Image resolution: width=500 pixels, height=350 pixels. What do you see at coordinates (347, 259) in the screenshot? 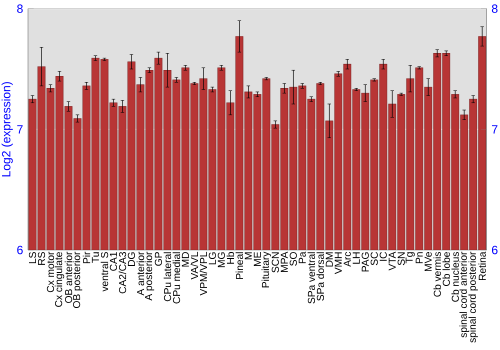
I see `x-tick-label: Arc` at bounding box center [347, 259].